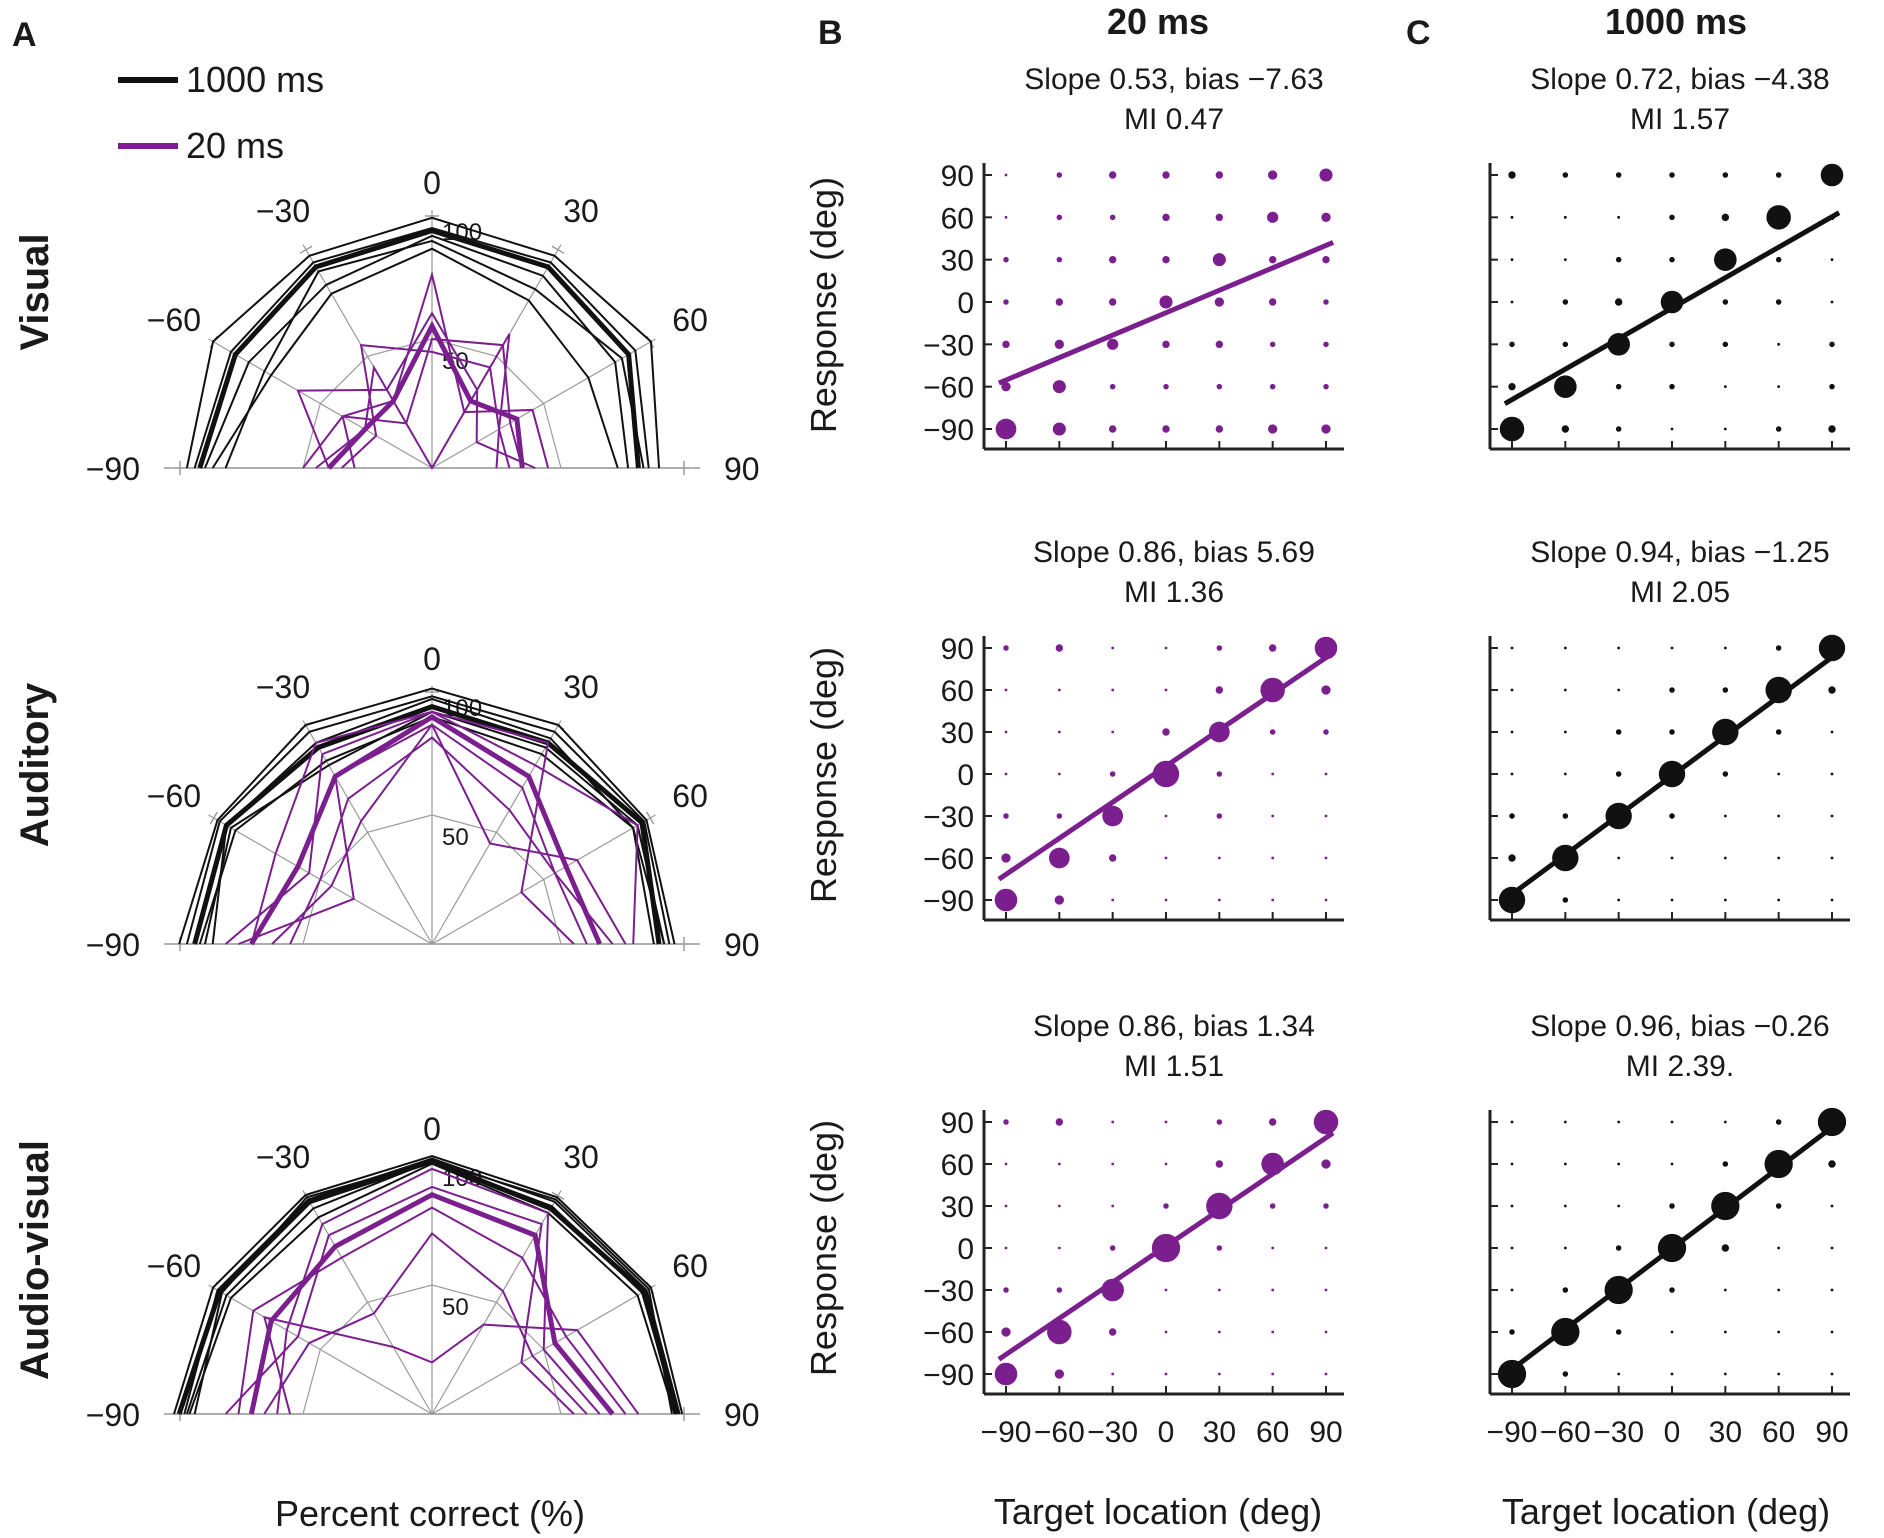 Image resolution: width=1884 pixels, height=1538 pixels. What do you see at coordinates (1174, 119) in the screenshot?
I see `scatter-title-mi: MI 0.47` at bounding box center [1174, 119].